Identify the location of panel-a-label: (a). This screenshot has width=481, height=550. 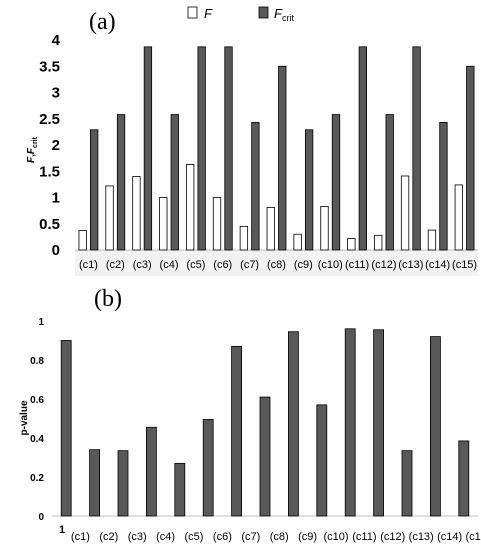
(102, 22).